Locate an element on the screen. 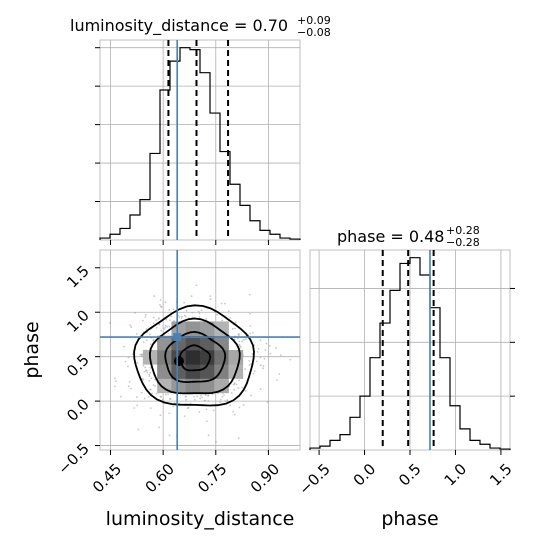 This screenshot has height=555, width=550. joint-truth-lines is located at coordinates (200, 350).